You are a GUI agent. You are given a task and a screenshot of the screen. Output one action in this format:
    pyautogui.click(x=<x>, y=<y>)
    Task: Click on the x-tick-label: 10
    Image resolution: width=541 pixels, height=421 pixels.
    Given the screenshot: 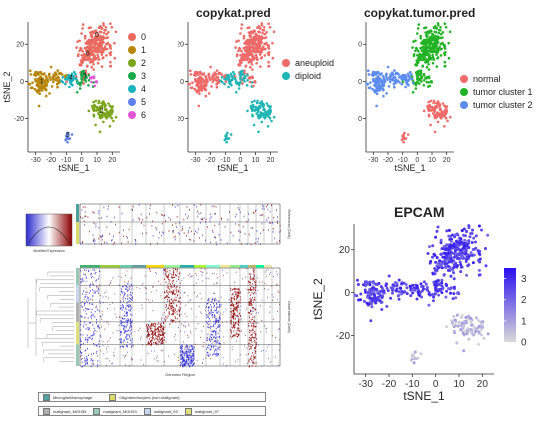 What is the action you would take?
    pyautogui.click(x=256, y=160)
    